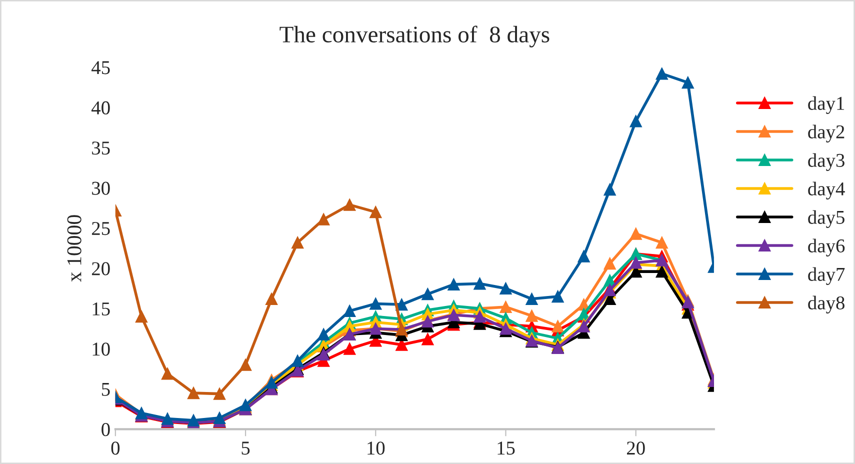  What do you see at coordinates (101, 188) in the screenshot?
I see `y-tick-label: 30` at bounding box center [101, 188].